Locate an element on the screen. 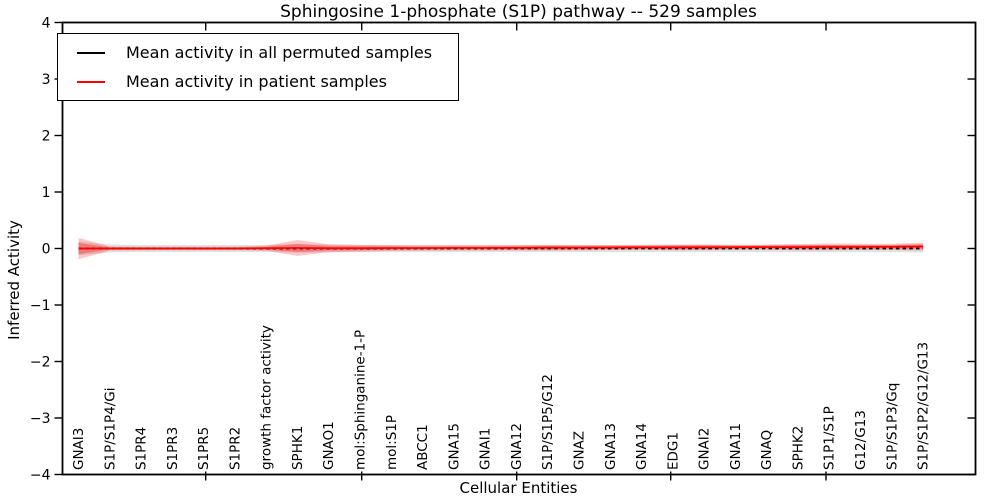 The height and width of the screenshot is (500, 1000). x-tick-label: S1PR3 is located at coordinates (173, 448).